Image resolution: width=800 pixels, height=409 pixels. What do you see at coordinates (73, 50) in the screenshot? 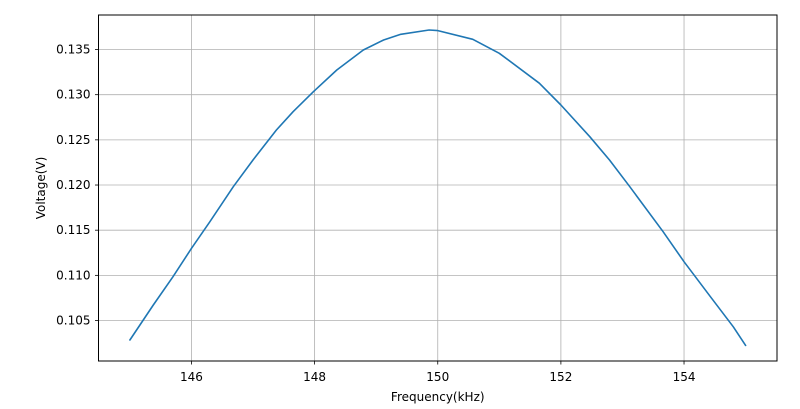
I see `y-tick-label: 0.135` at bounding box center [73, 50].